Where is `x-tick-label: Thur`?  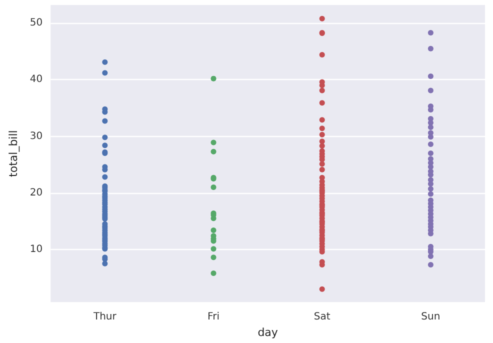
x-tick-label: Thur is located at coordinates (105, 317).